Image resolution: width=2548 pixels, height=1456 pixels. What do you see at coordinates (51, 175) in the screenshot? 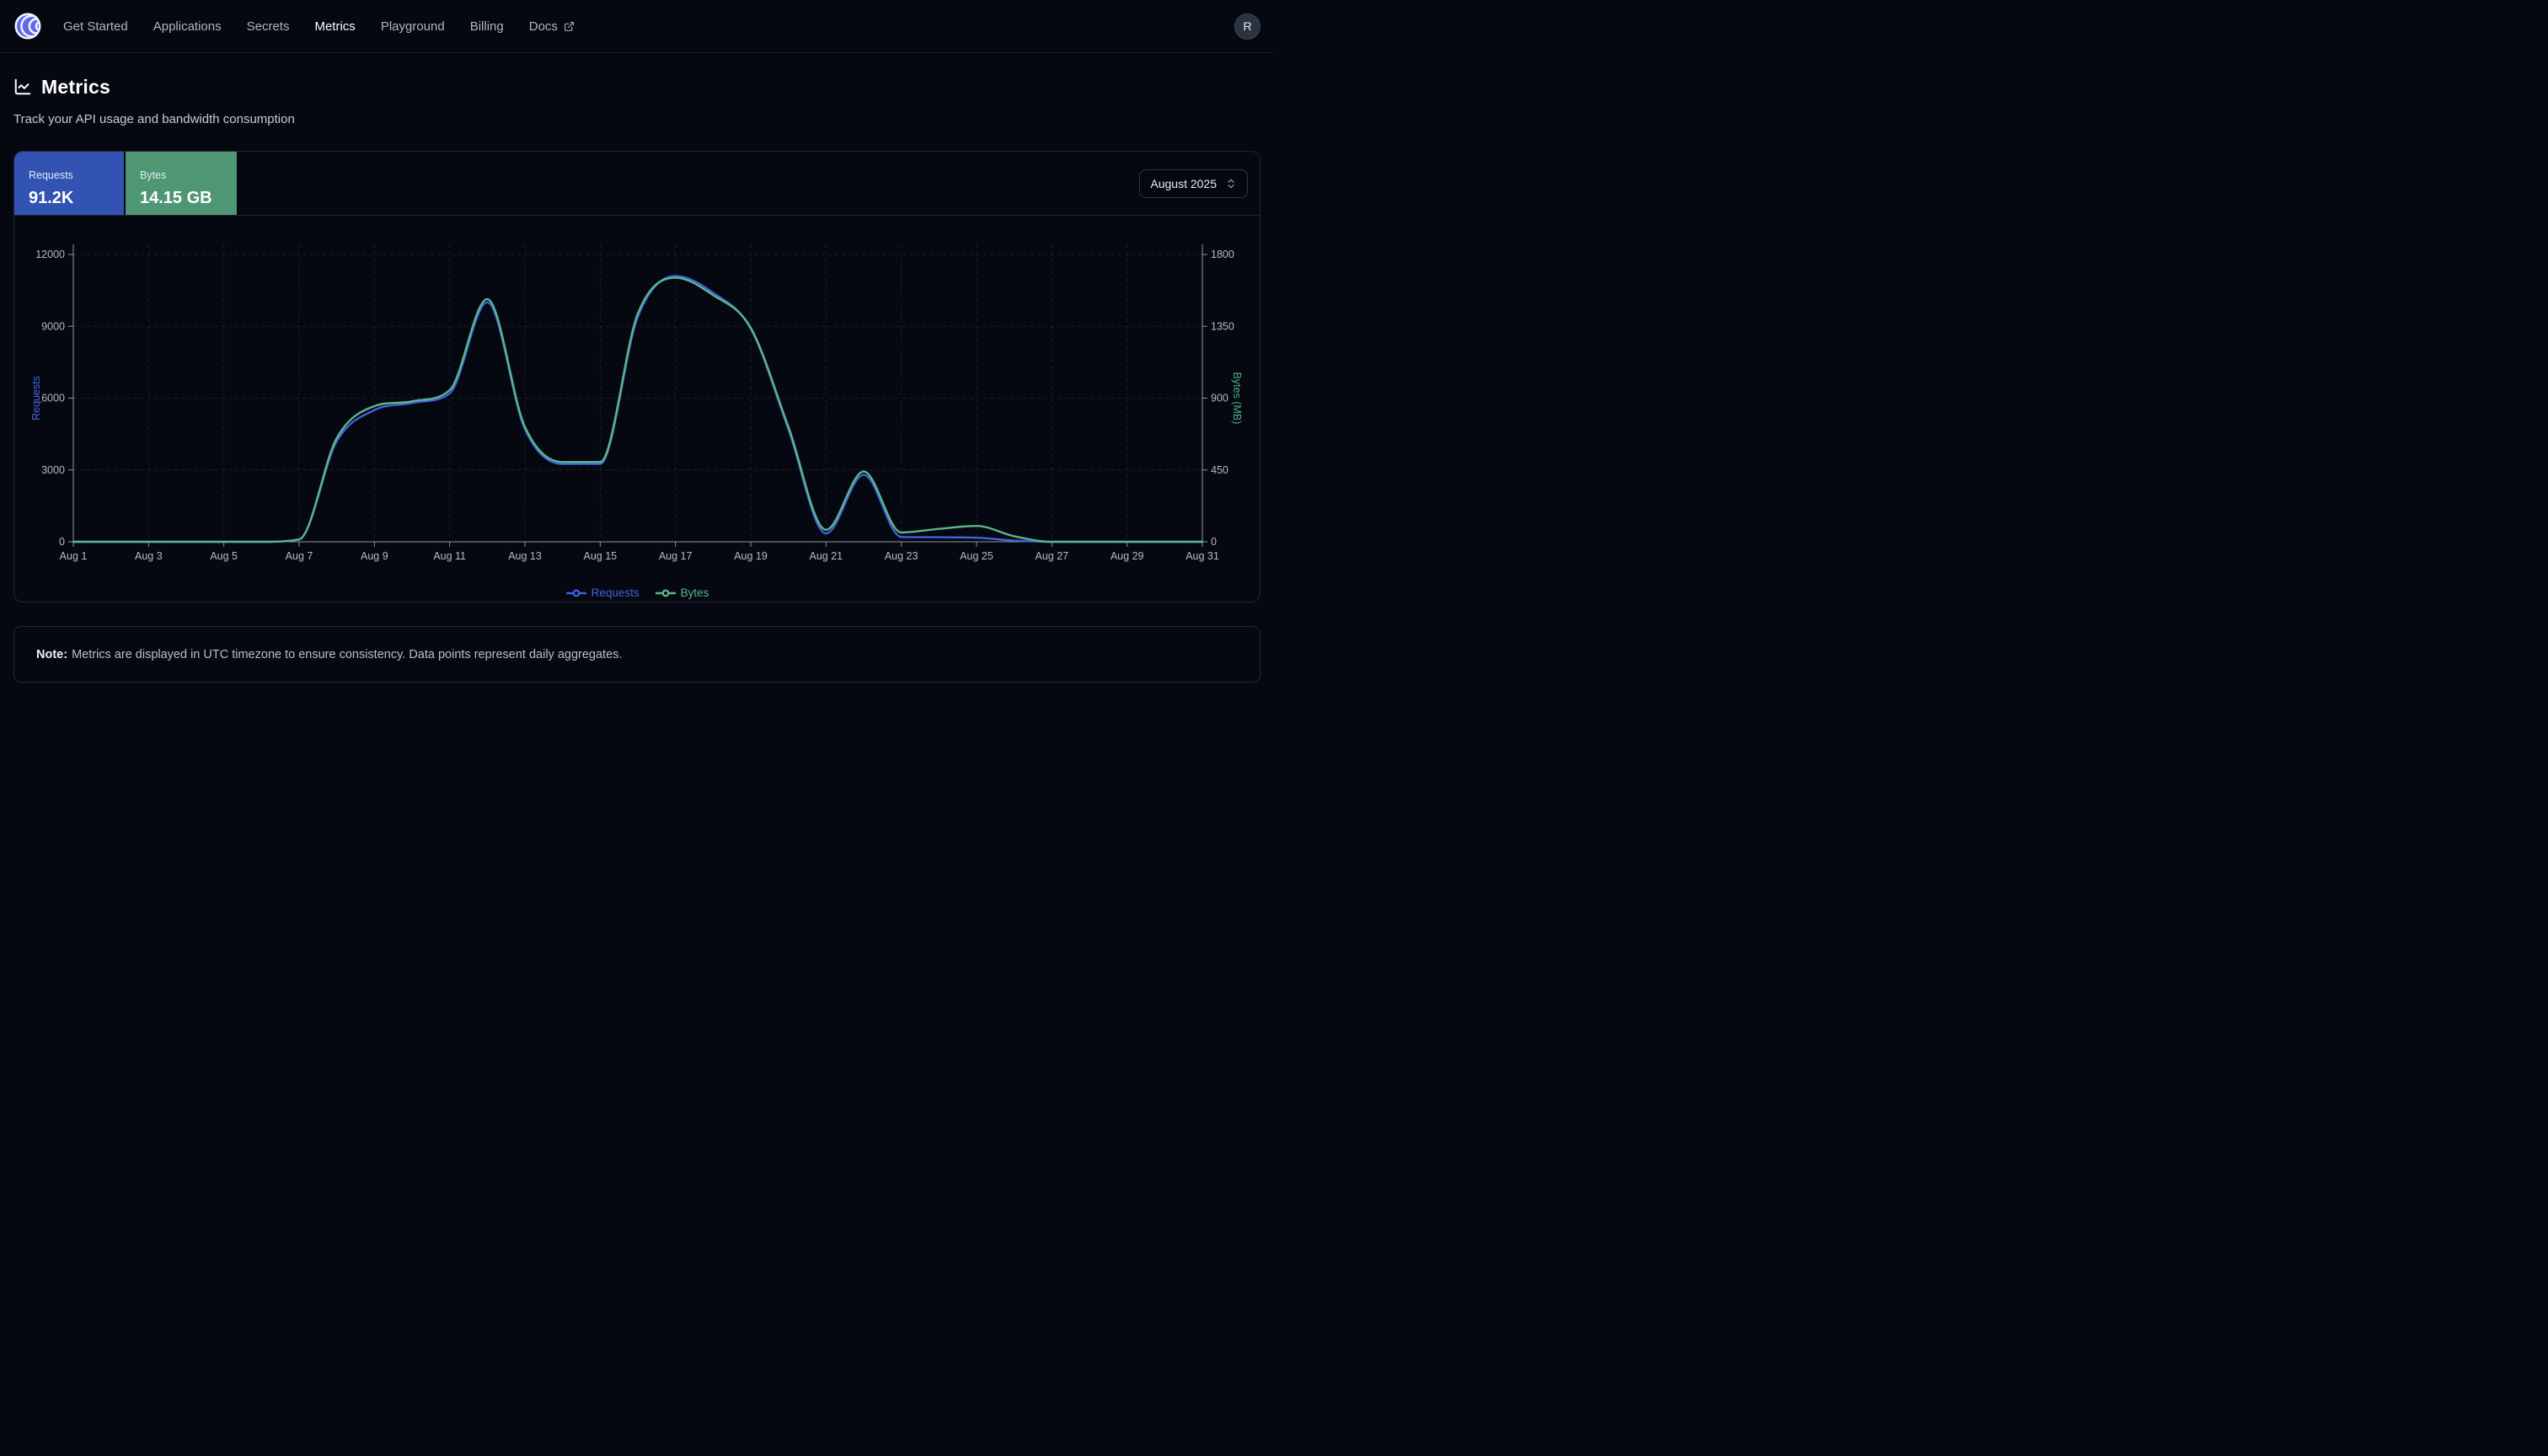
I see `tab-requests-label: Requests` at bounding box center [51, 175].